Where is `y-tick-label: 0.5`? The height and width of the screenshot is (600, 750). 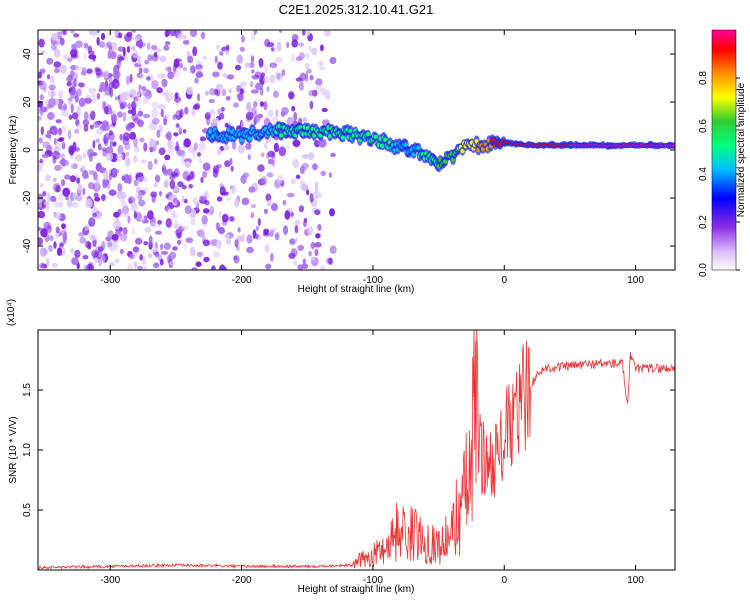 y-tick-label: 0.5 is located at coordinates (27, 510).